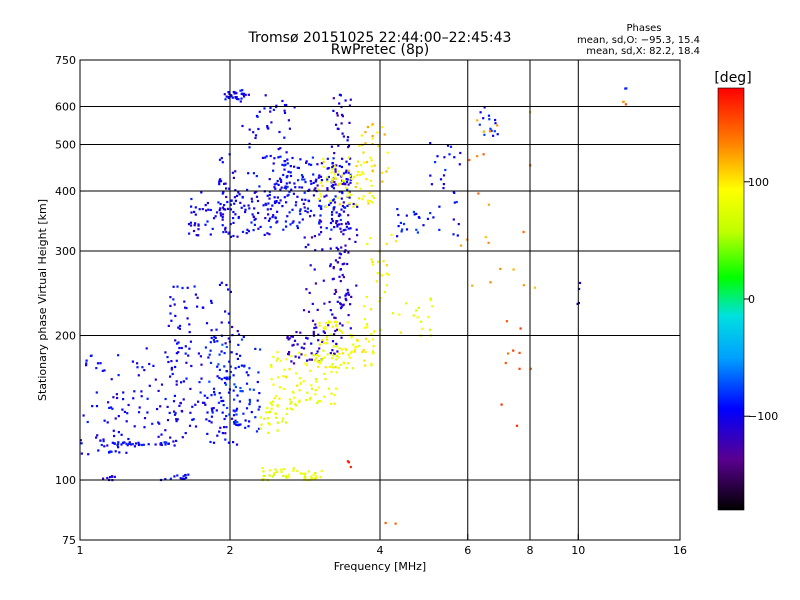  I want to click on x-tick-label: 1, so click(80, 550).